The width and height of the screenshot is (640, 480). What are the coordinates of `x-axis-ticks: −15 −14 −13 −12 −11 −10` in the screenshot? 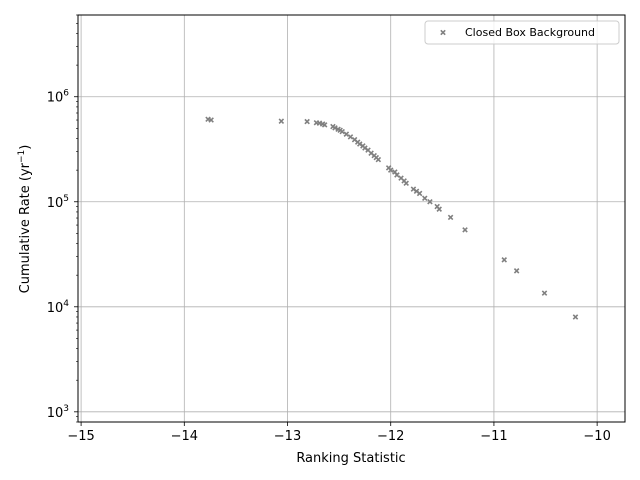 It's located at (339, 433).